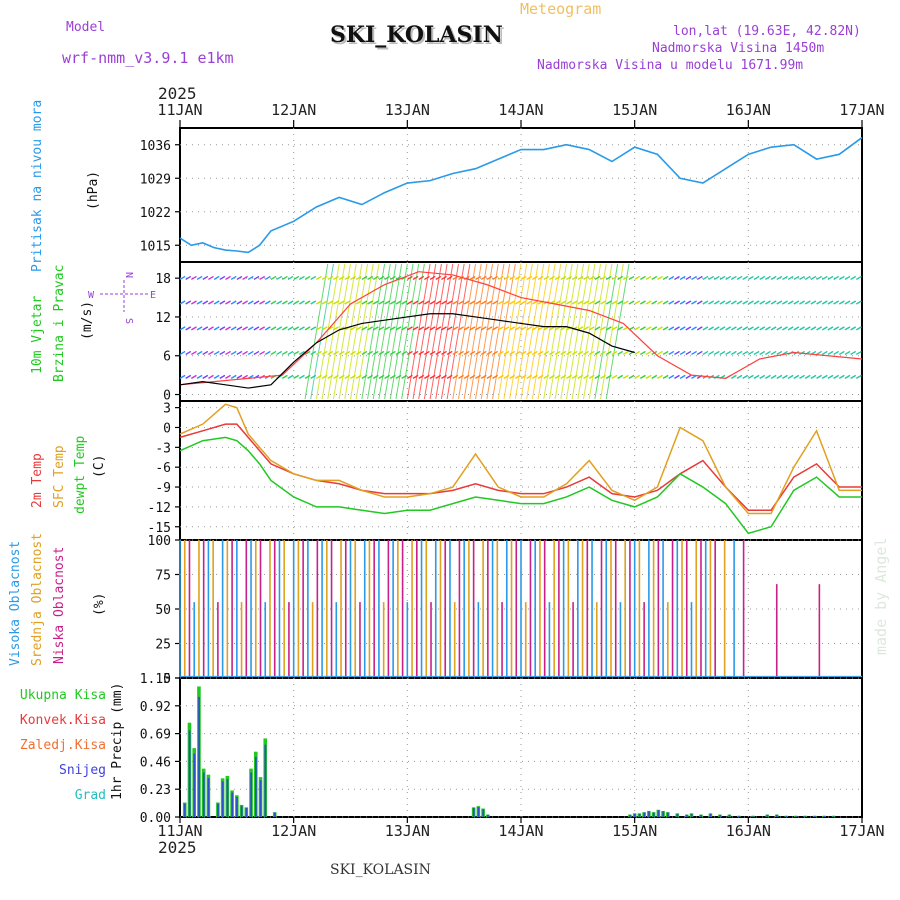 This screenshot has height=900, width=900. Describe the element at coordinates (293, 110) in the screenshot. I see `x-top-label: 12JAN` at that location.